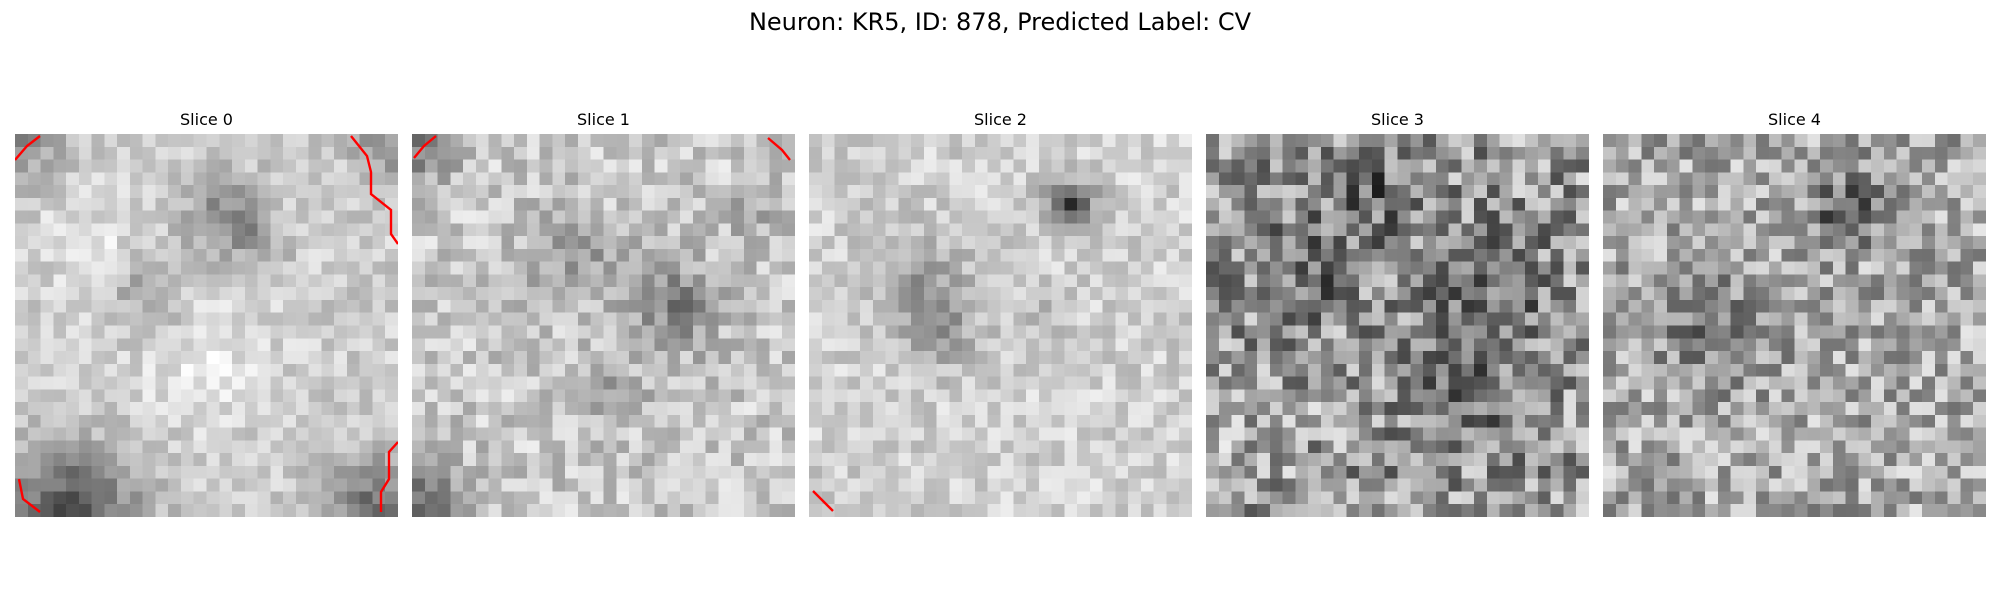  I want to click on slice-0-contours, so click(206, 324).